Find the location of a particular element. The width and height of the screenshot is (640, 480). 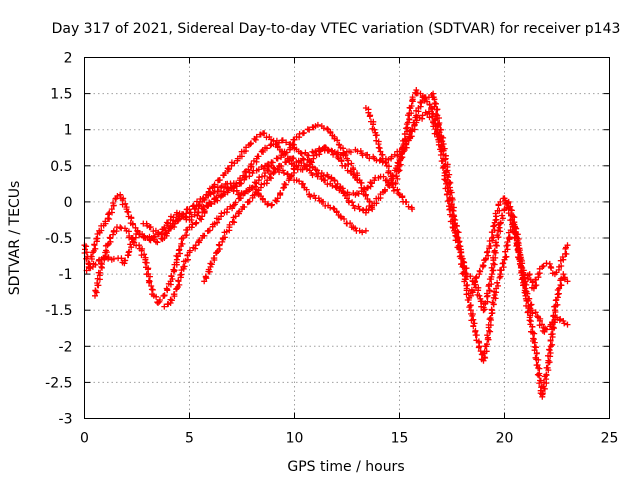

series-sat-f is located at coordinates (308, 220).